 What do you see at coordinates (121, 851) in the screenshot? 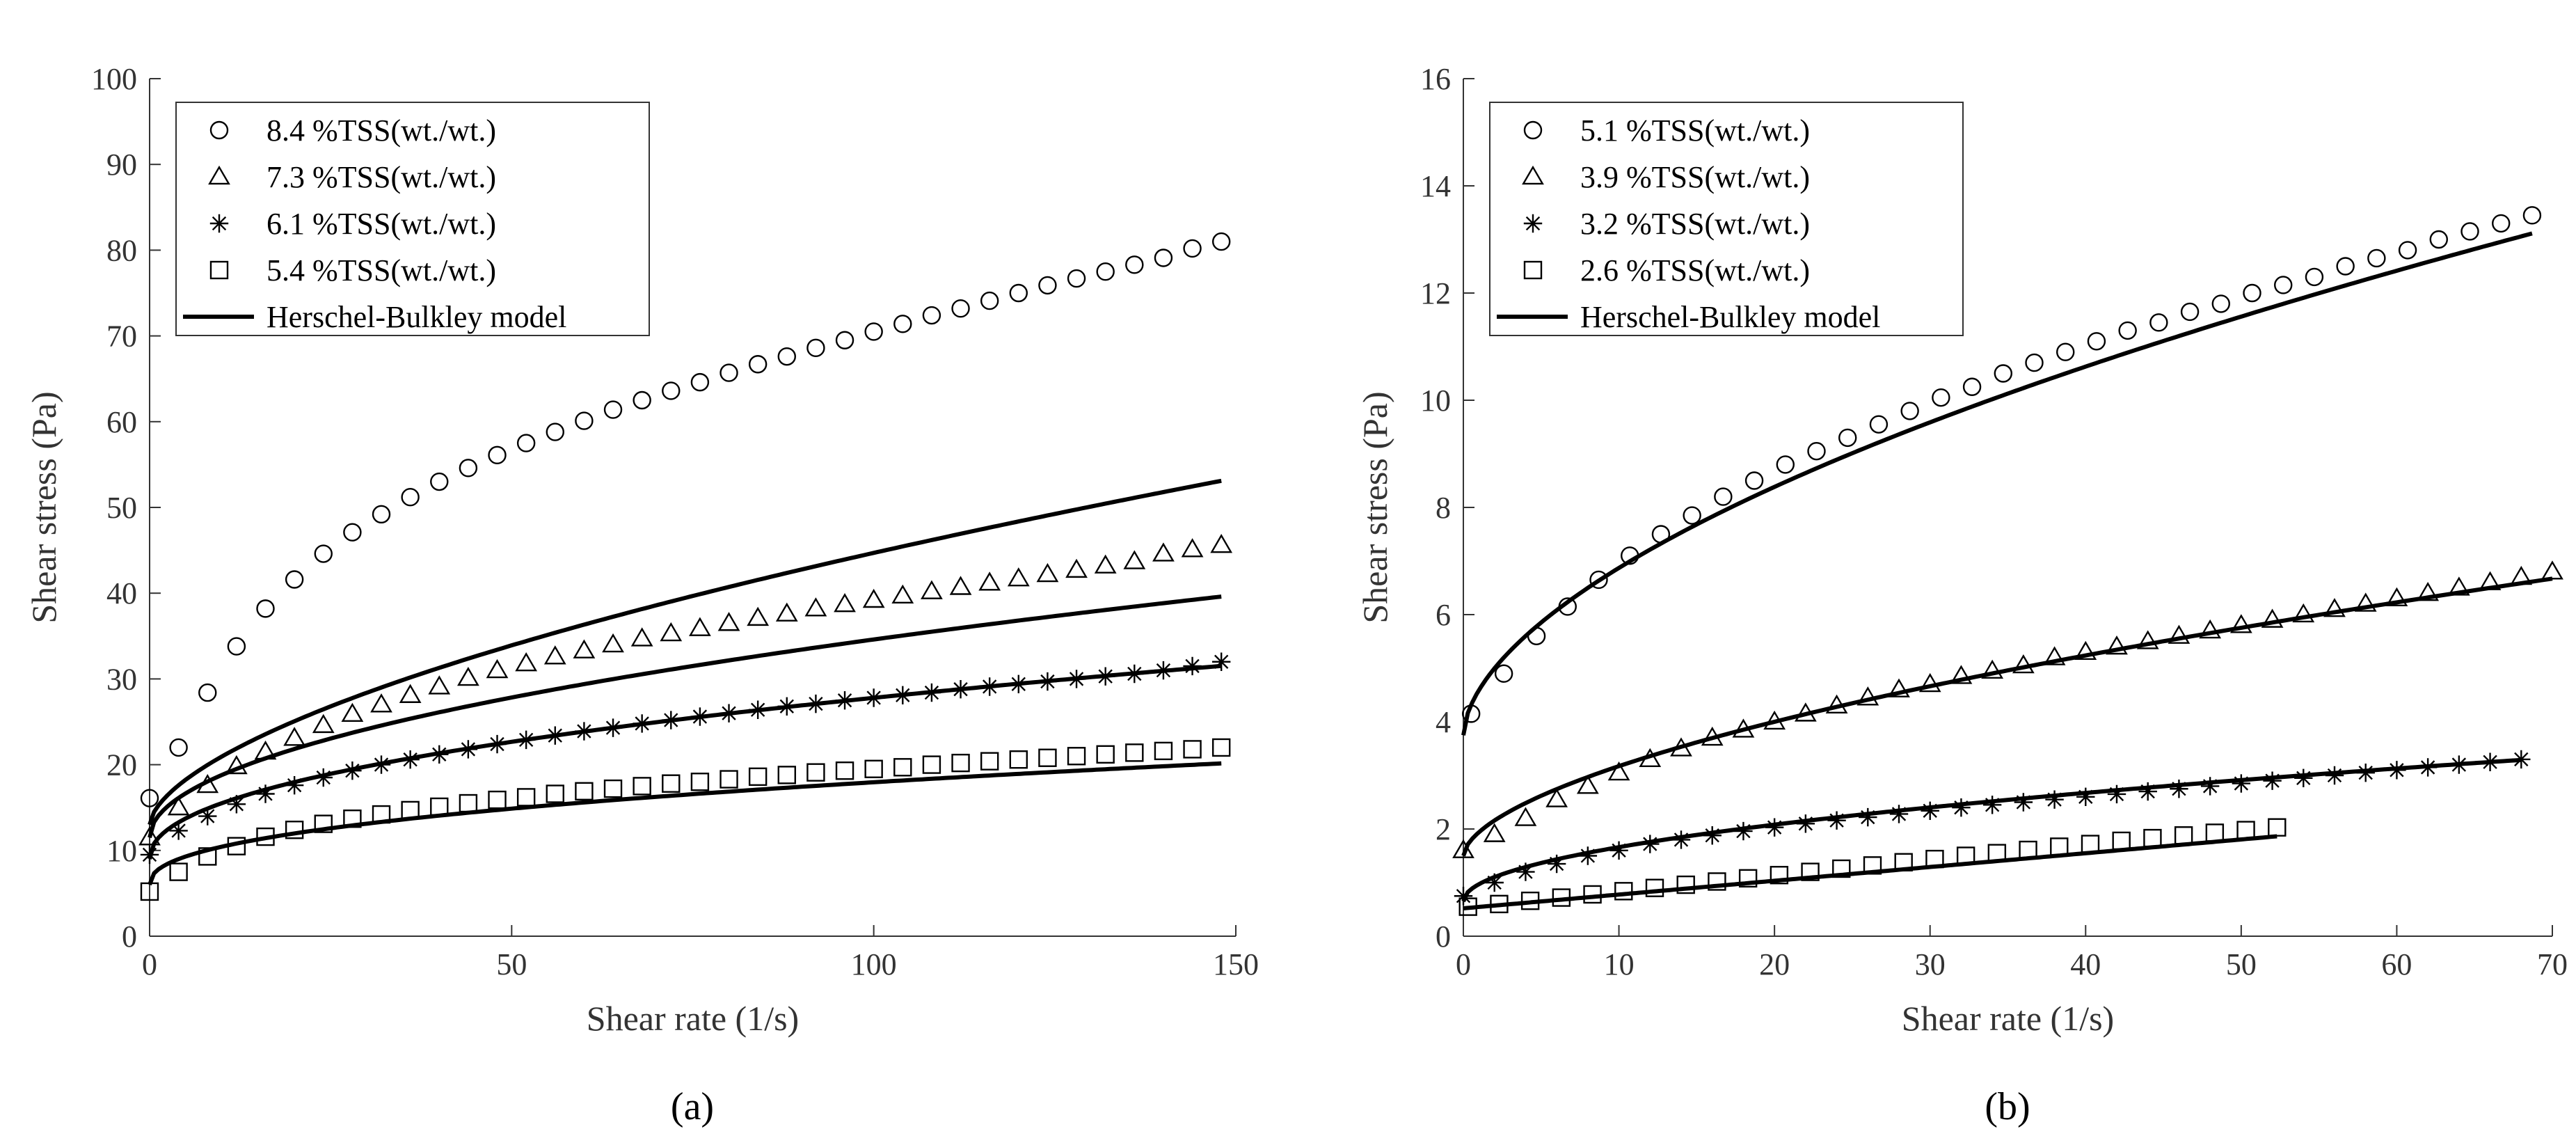
I see `y-tick-label: 10` at bounding box center [121, 851].